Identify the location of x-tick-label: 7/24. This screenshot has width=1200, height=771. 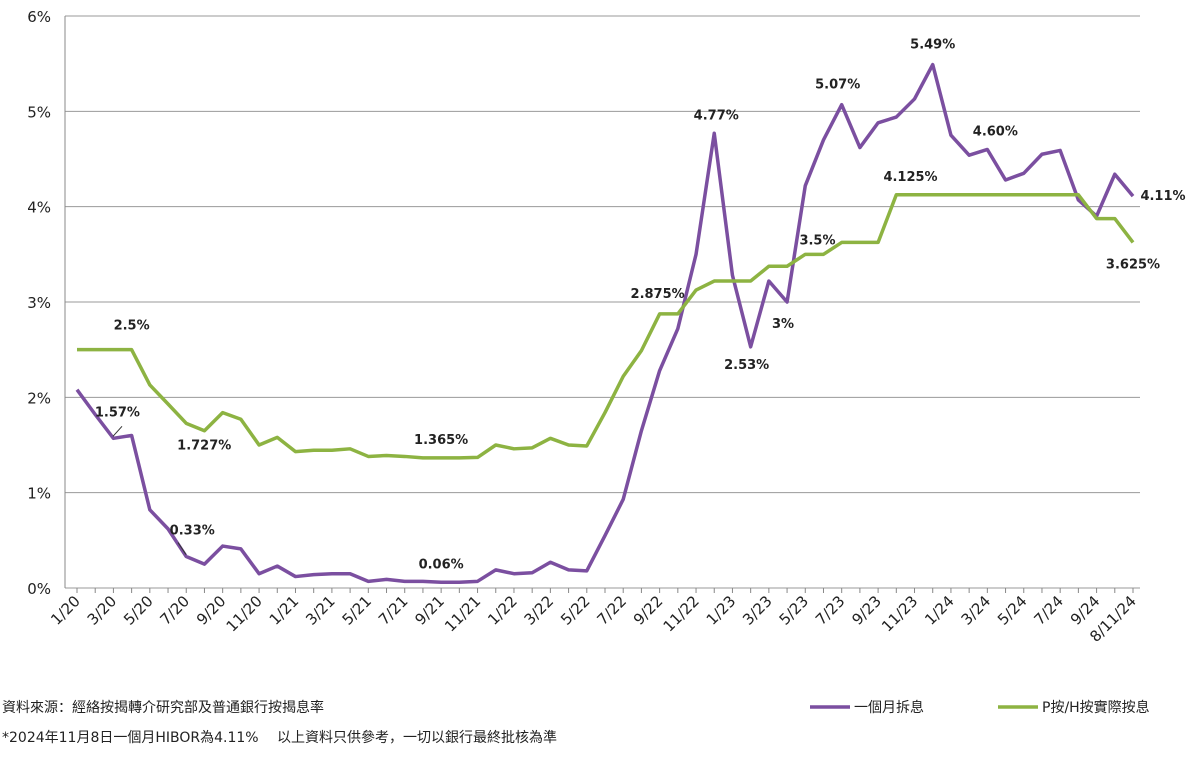
(1048, 610).